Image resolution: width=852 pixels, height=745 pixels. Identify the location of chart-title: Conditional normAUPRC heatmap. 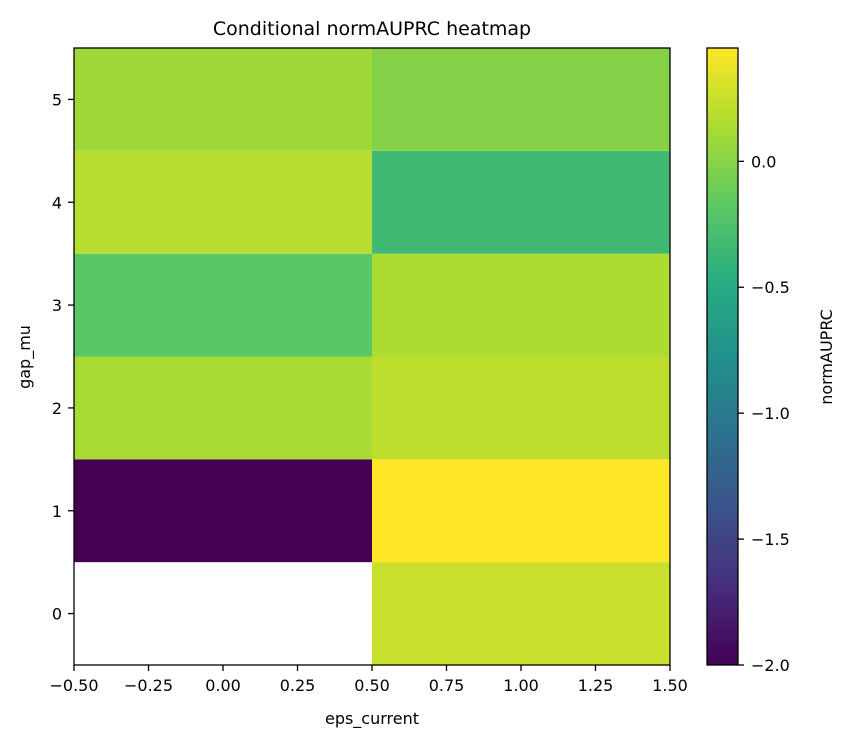
(372, 29).